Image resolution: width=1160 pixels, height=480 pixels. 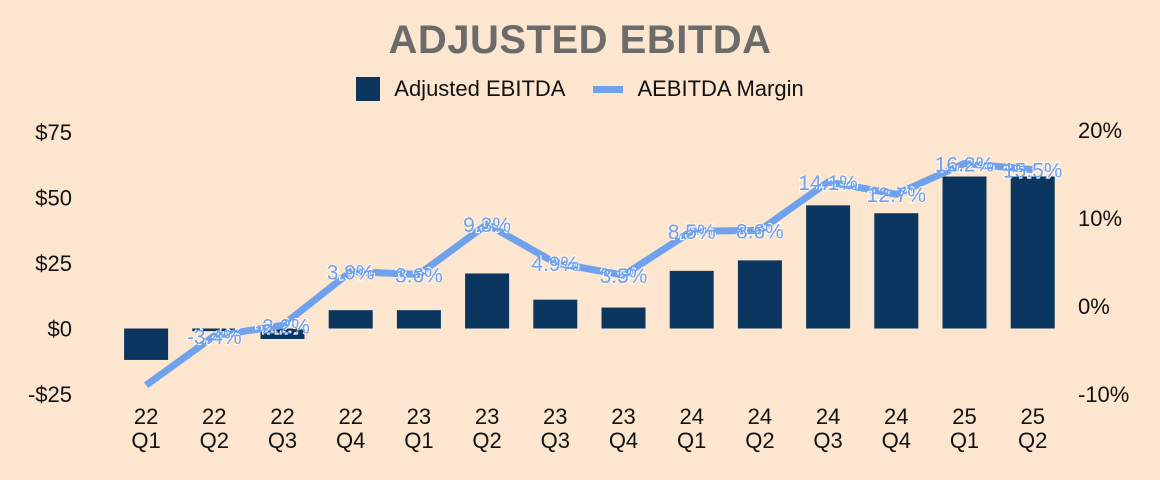 I want to click on margin-data-label: -2.2%, so click(x=282, y=326).